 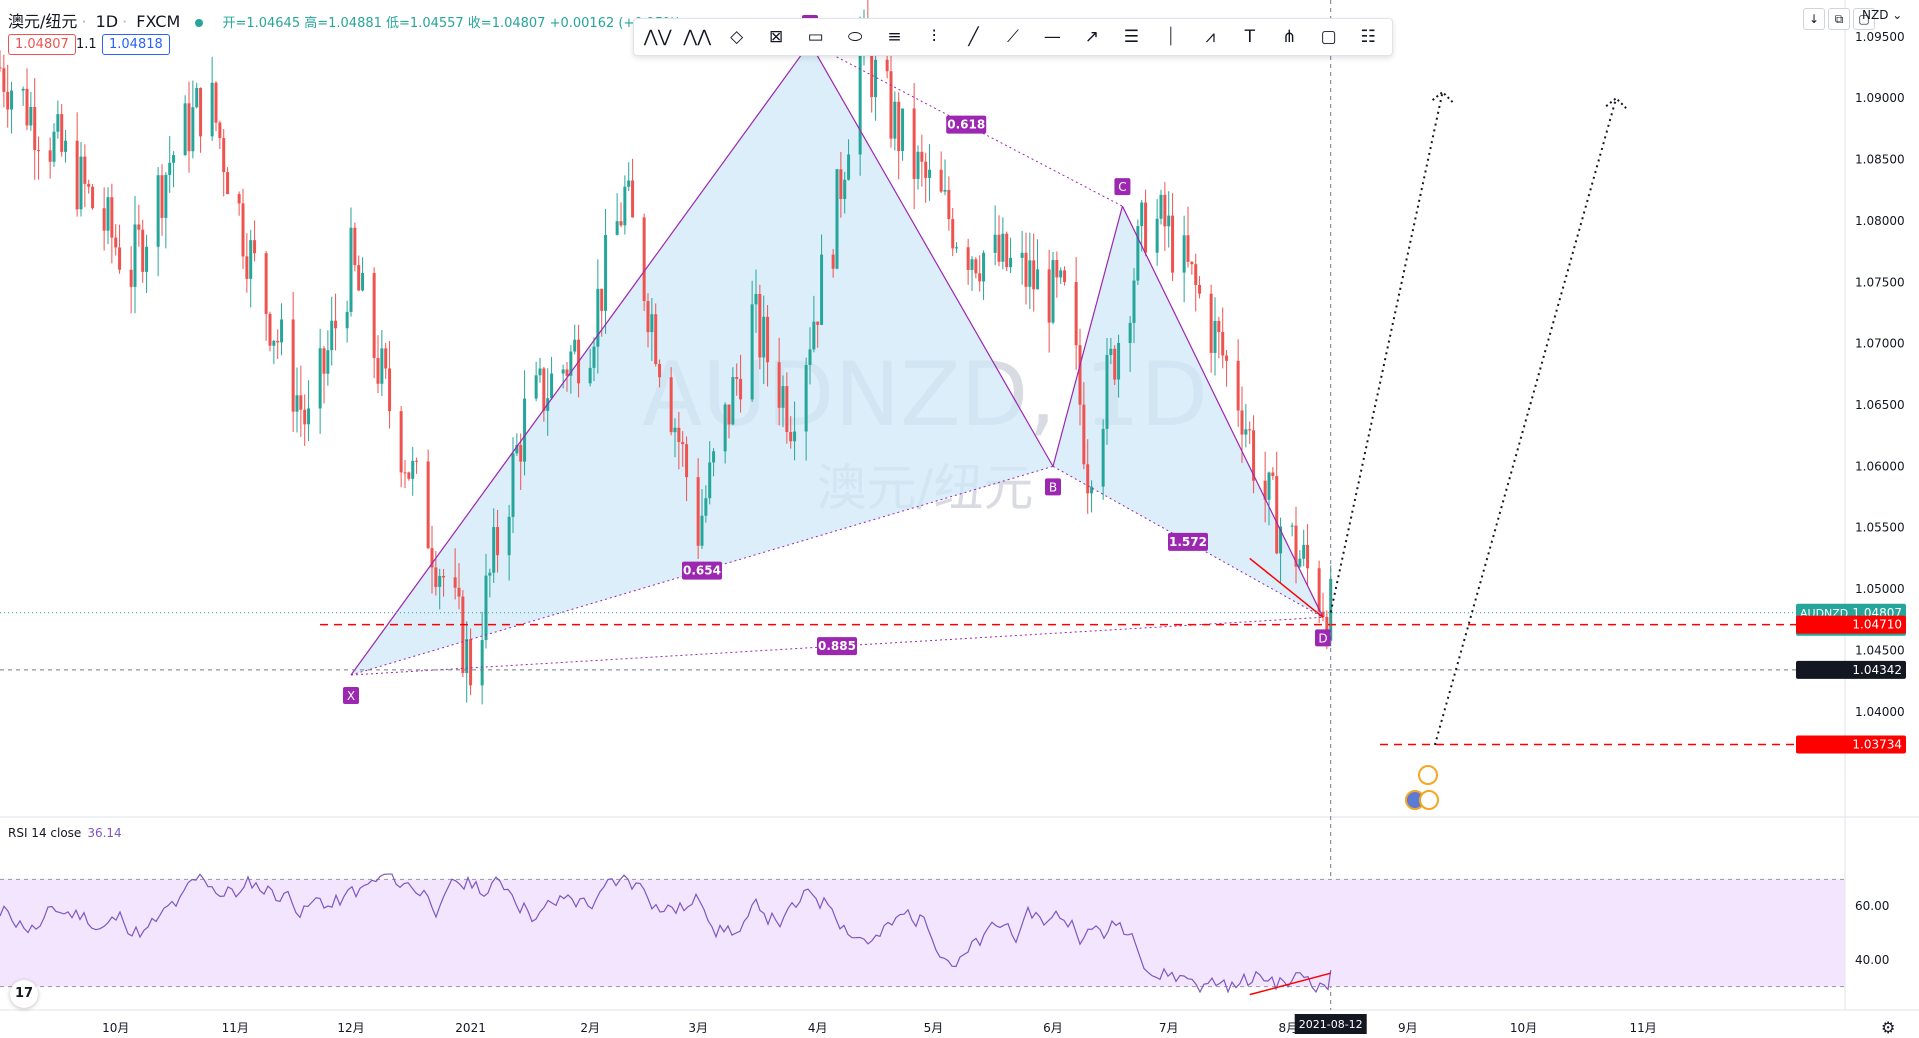 I want to click on rsi-header: RSI 14 close 36.14, so click(x=65, y=833).